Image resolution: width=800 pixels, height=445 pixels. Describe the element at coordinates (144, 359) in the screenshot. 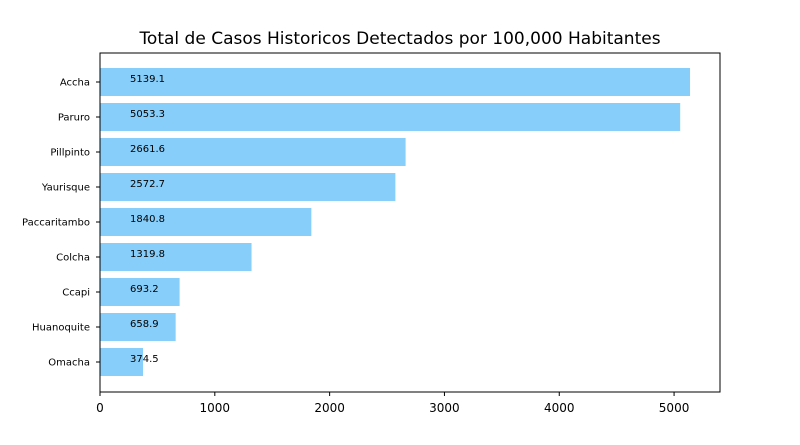

I see `data-label: 374.5` at that location.